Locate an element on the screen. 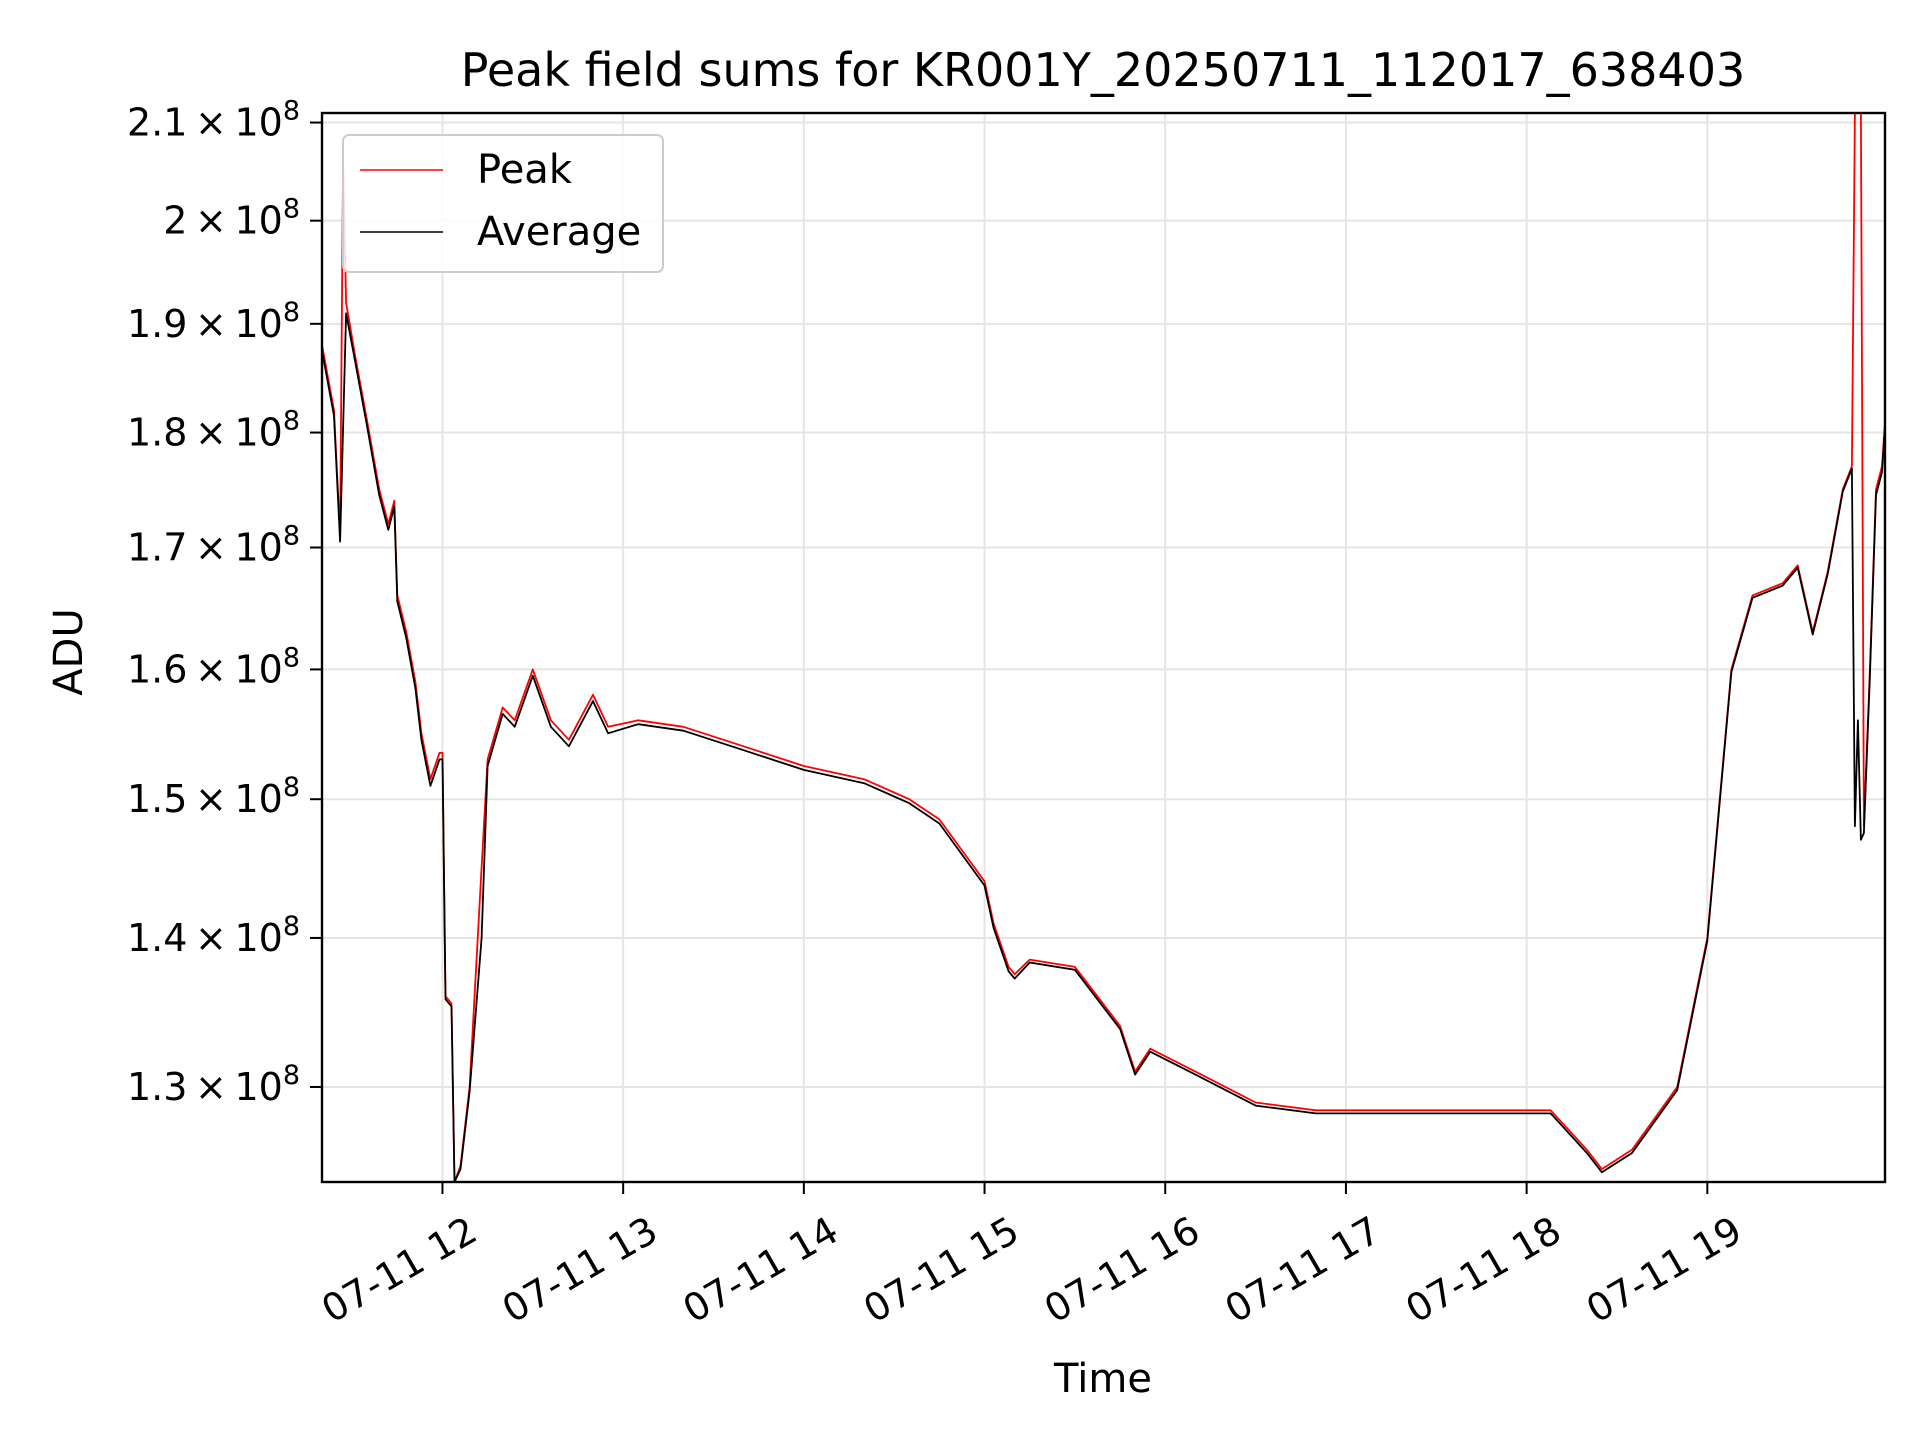 The image size is (1920, 1440). legend: Peak Average is located at coordinates (503, 203).